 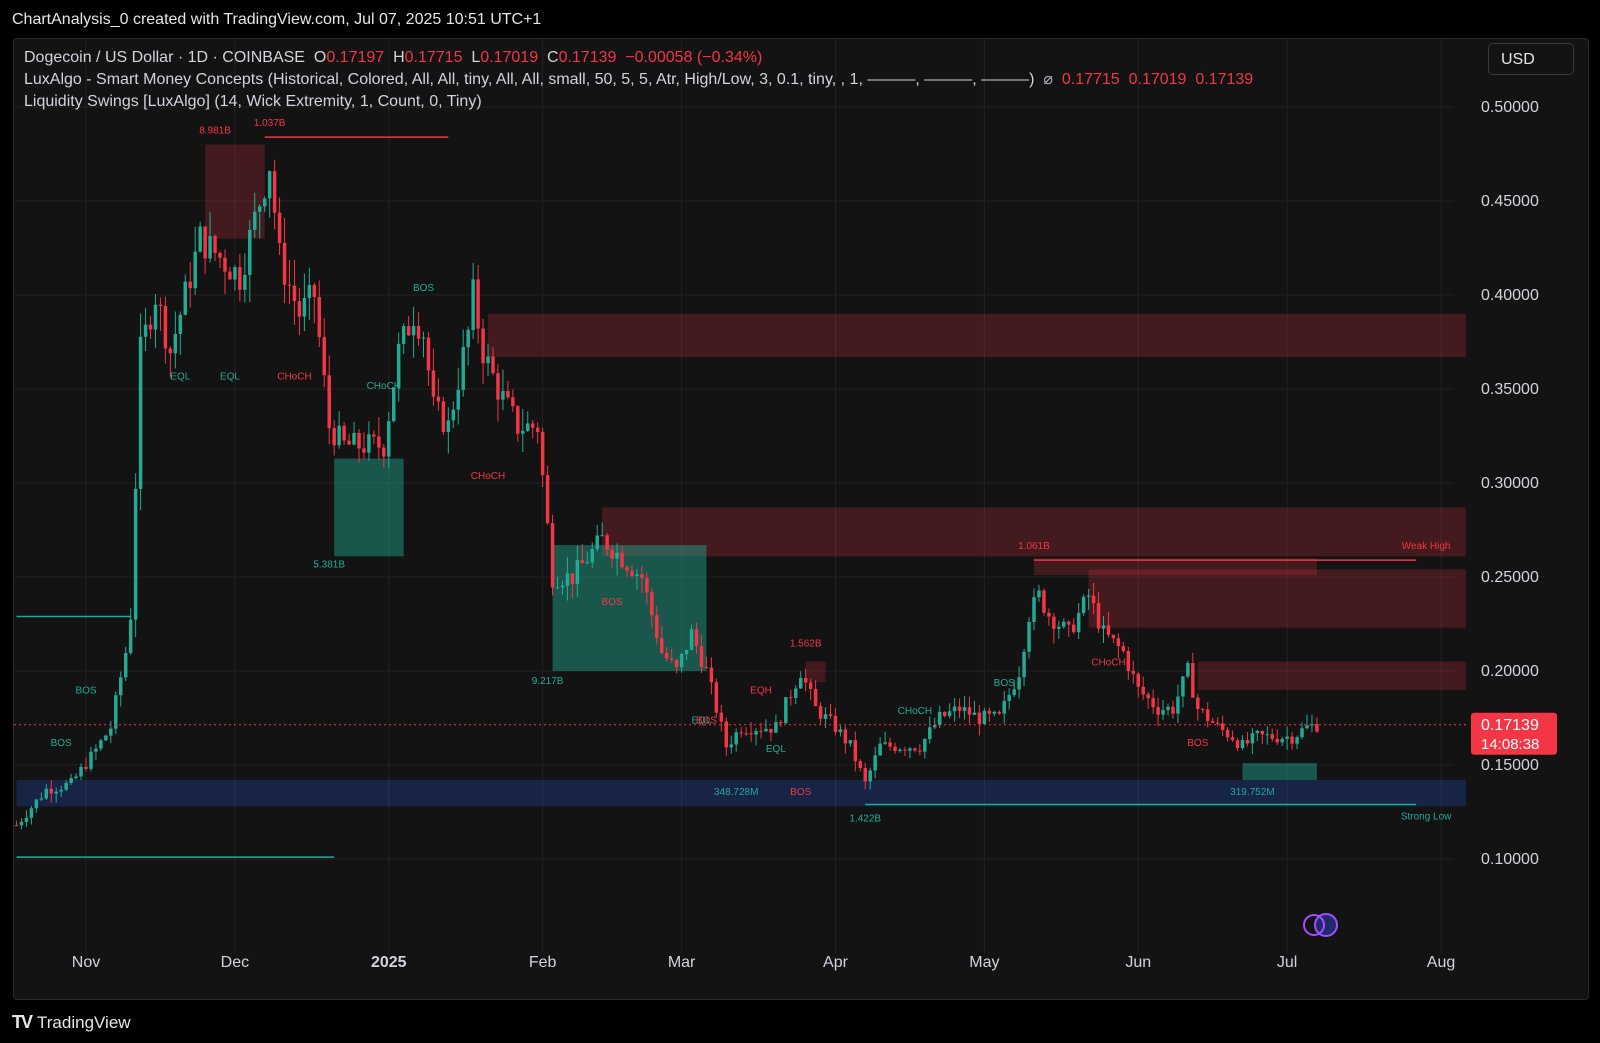 What do you see at coordinates (164, 57) in the screenshot?
I see `symbol-name: Dogecoin / US Dollar · 1D · COINBASE` at bounding box center [164, 57].